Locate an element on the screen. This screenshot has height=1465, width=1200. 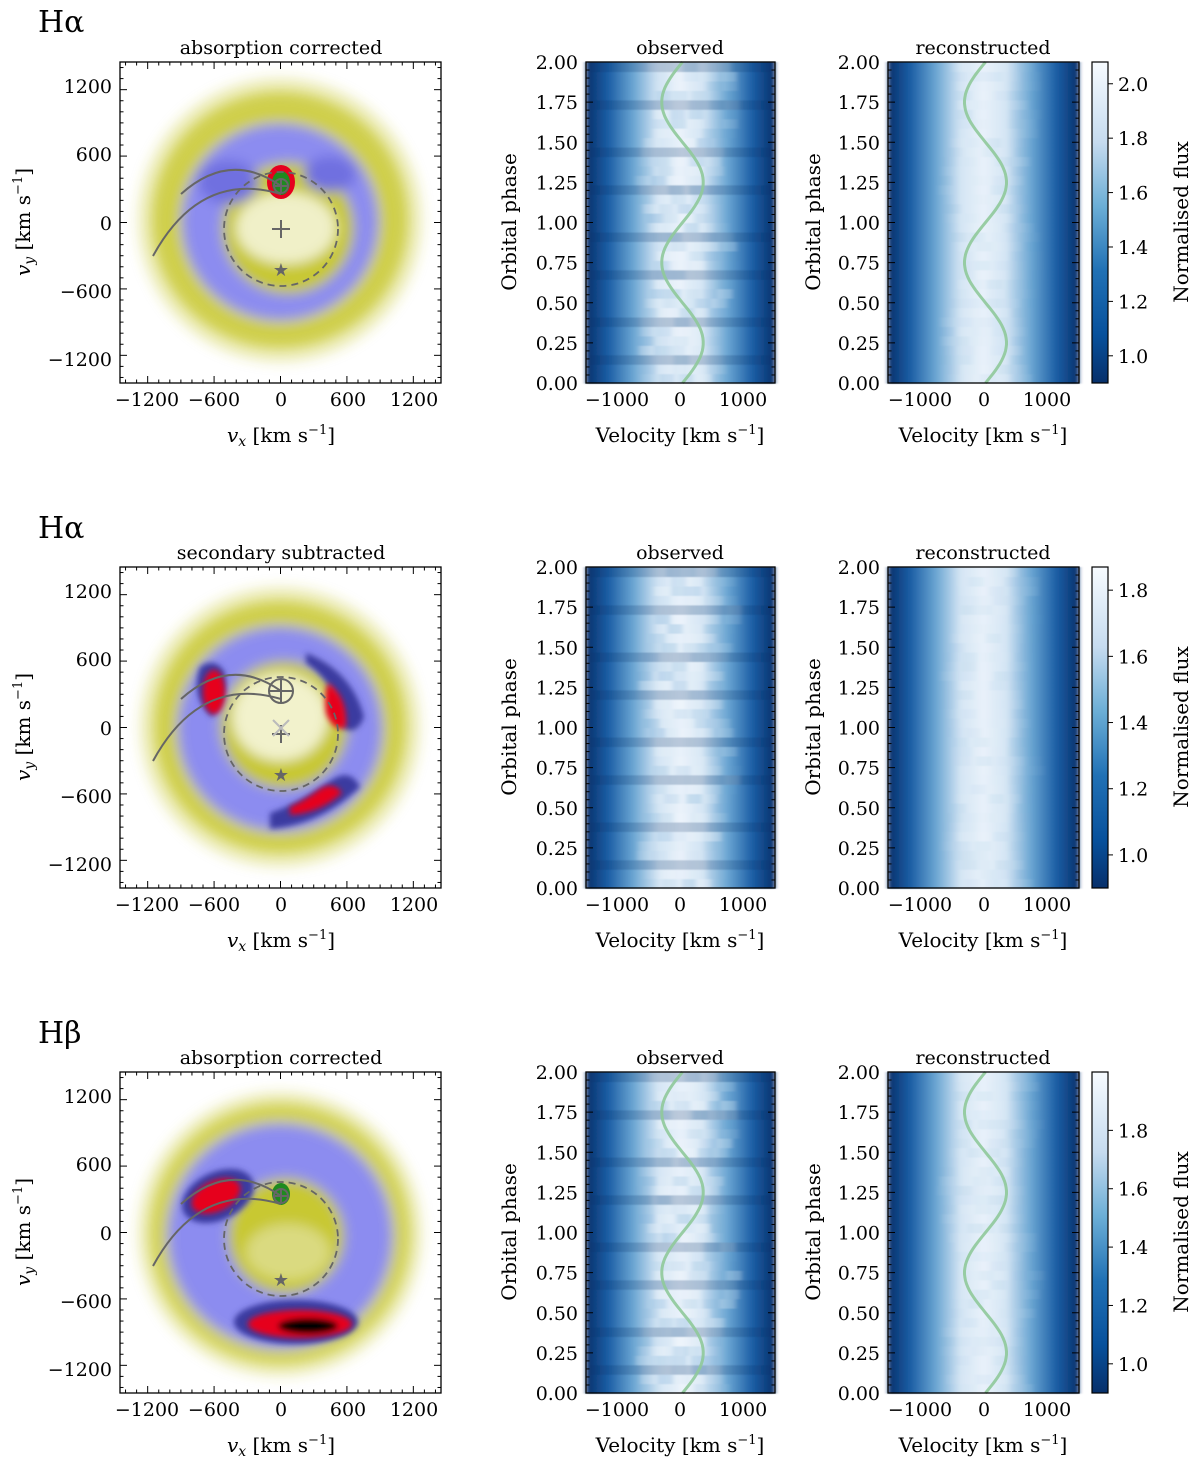
trail-observed-3-ylabel: Orbital phase is located at coordinates (509, 1232).